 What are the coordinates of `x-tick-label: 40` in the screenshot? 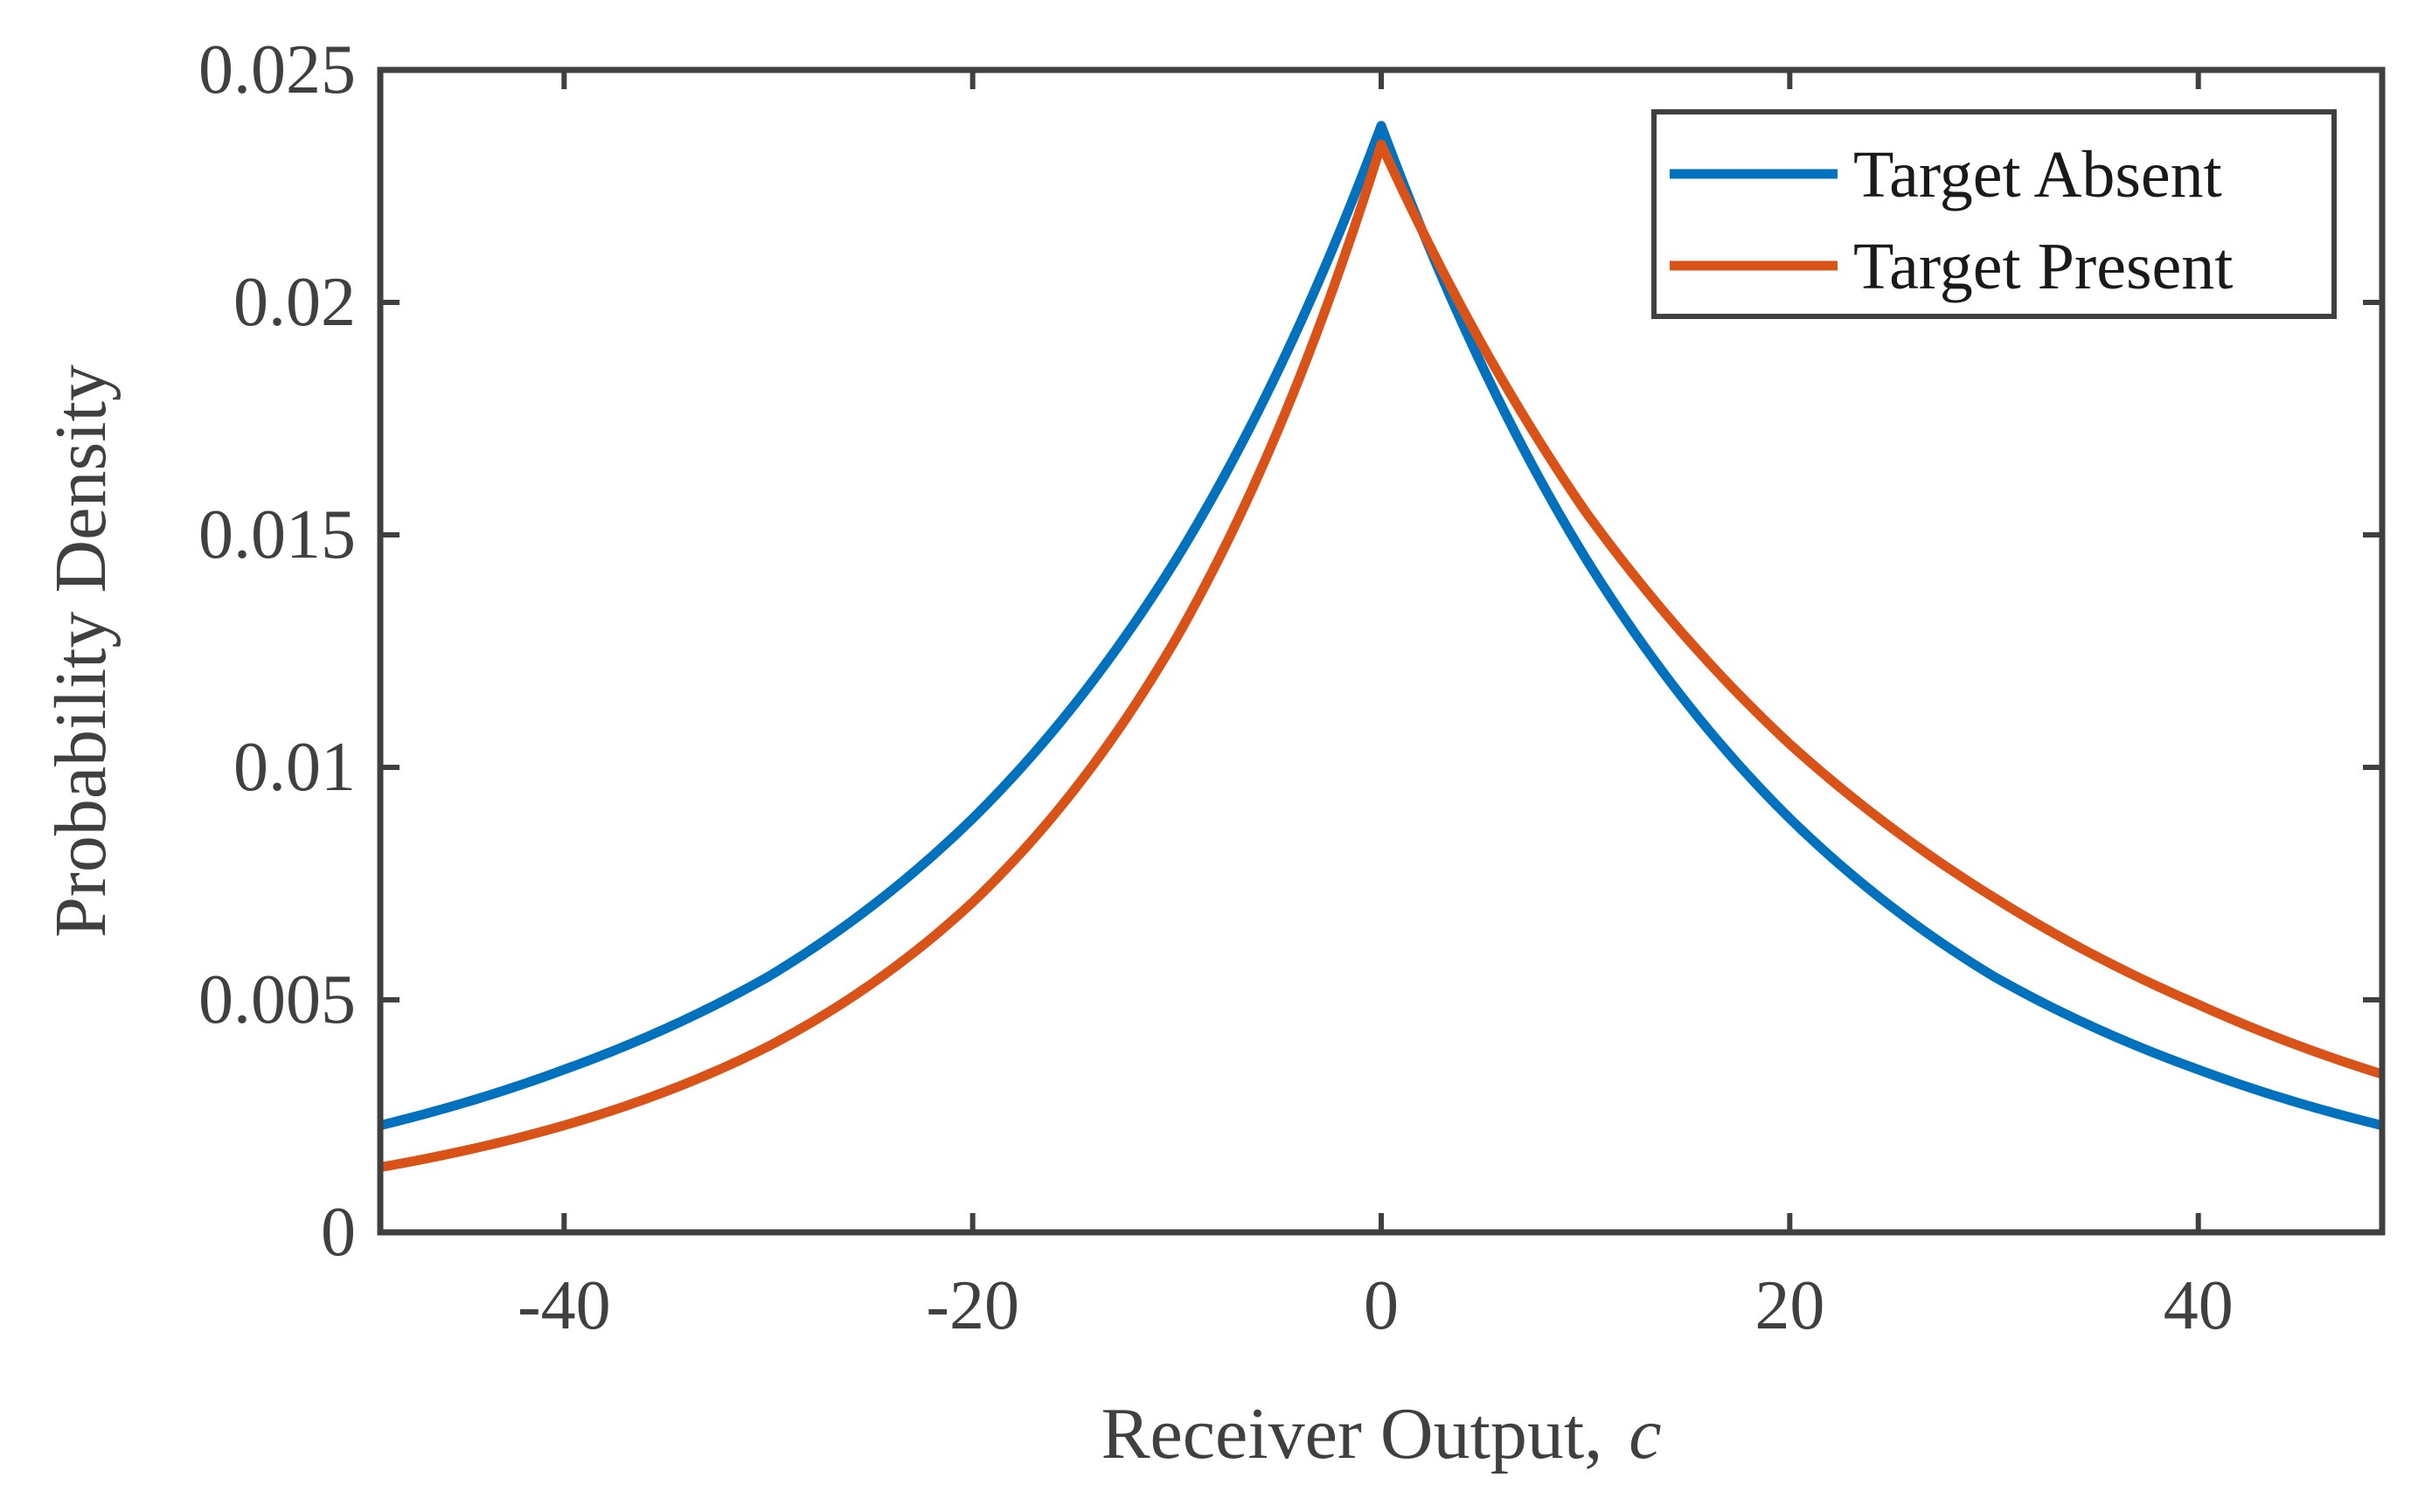 It's located at (2199, 1305).